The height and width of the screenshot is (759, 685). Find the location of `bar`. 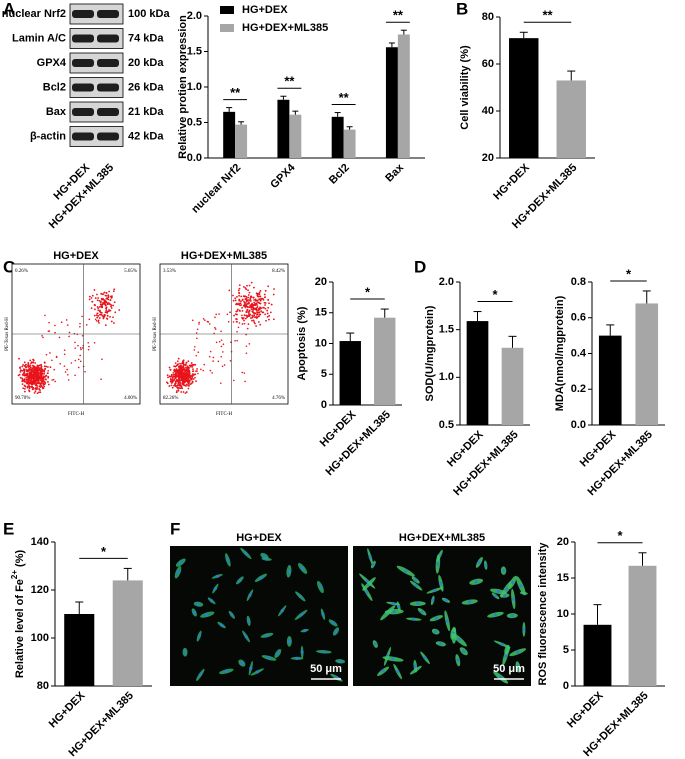

bar is located at coordinates (349, 143).